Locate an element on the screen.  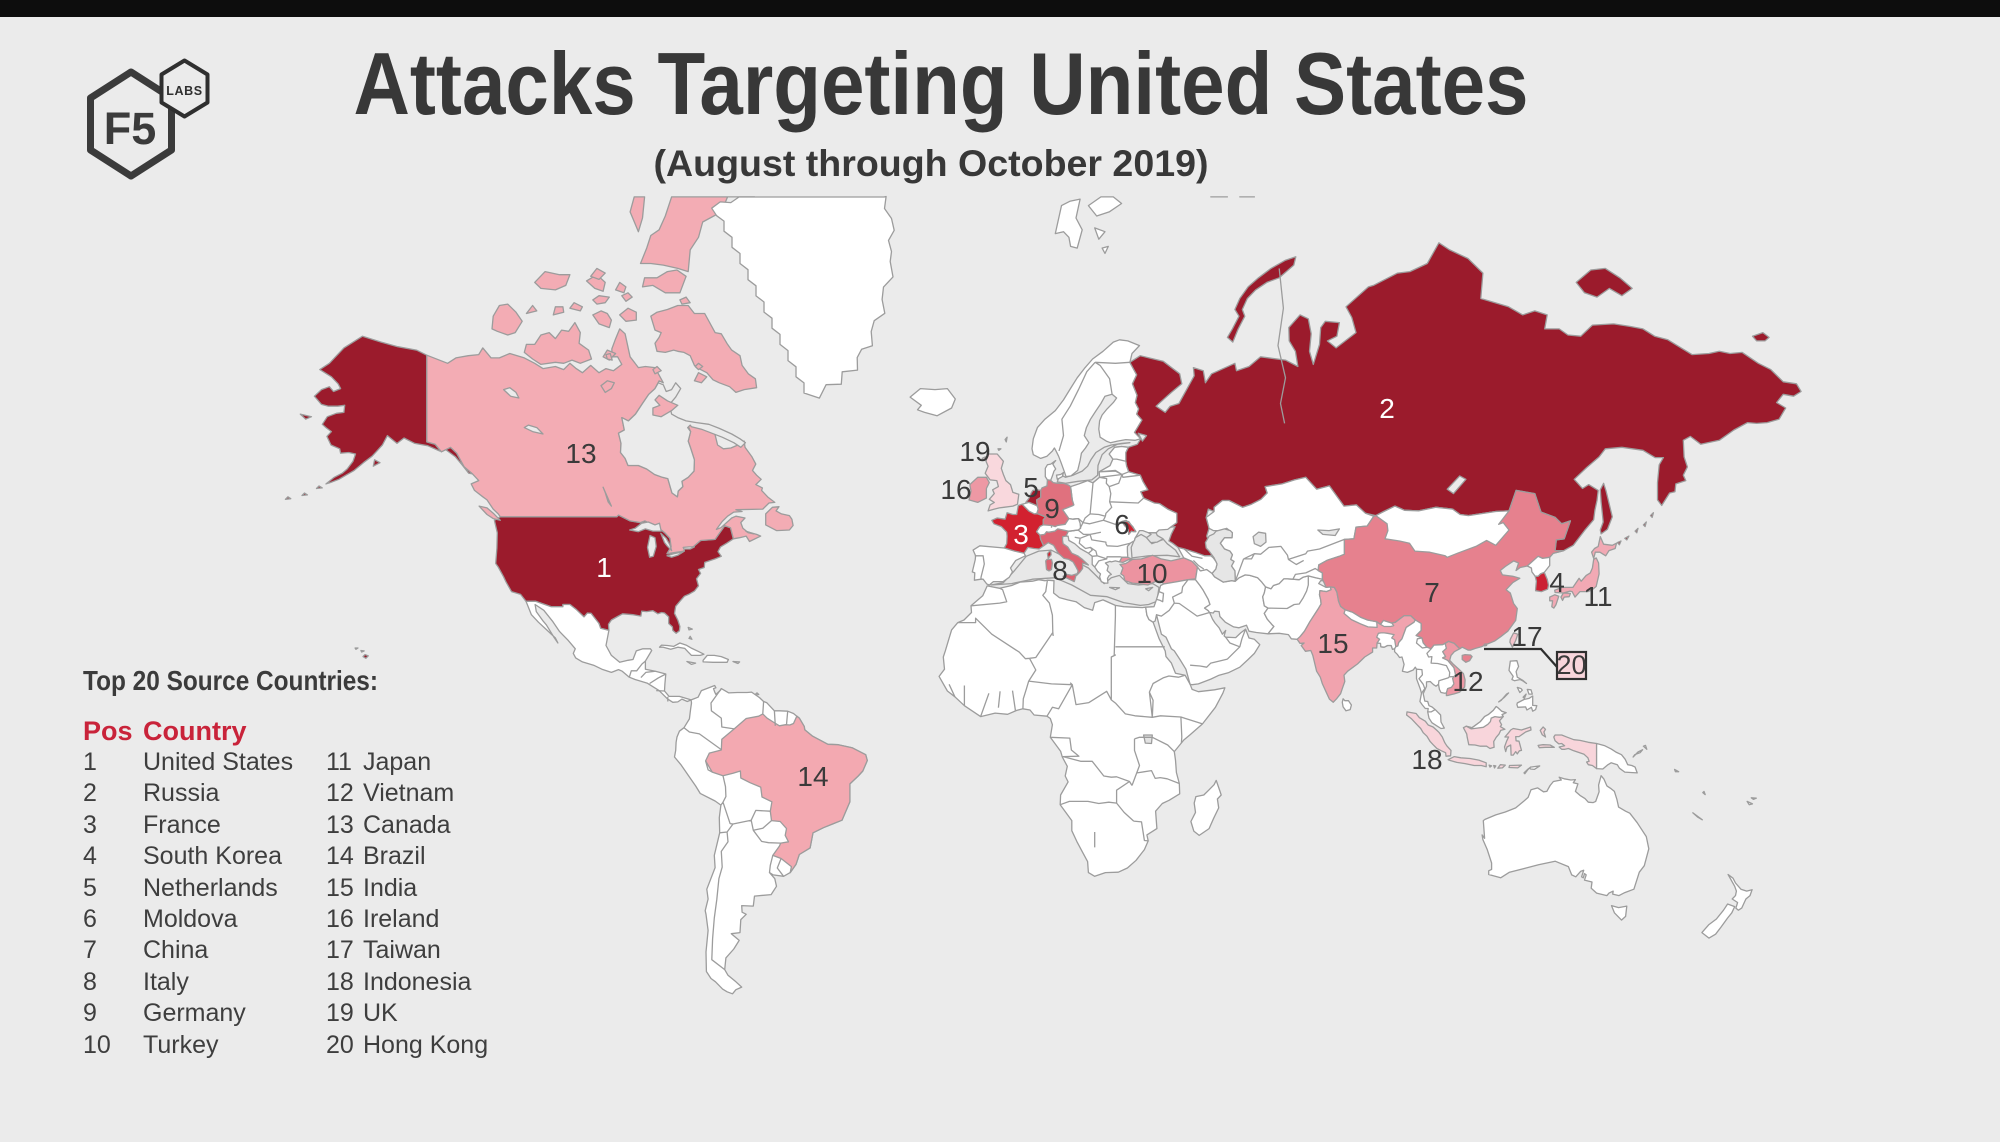
svg-text: France is located at coordinates (182, 825).